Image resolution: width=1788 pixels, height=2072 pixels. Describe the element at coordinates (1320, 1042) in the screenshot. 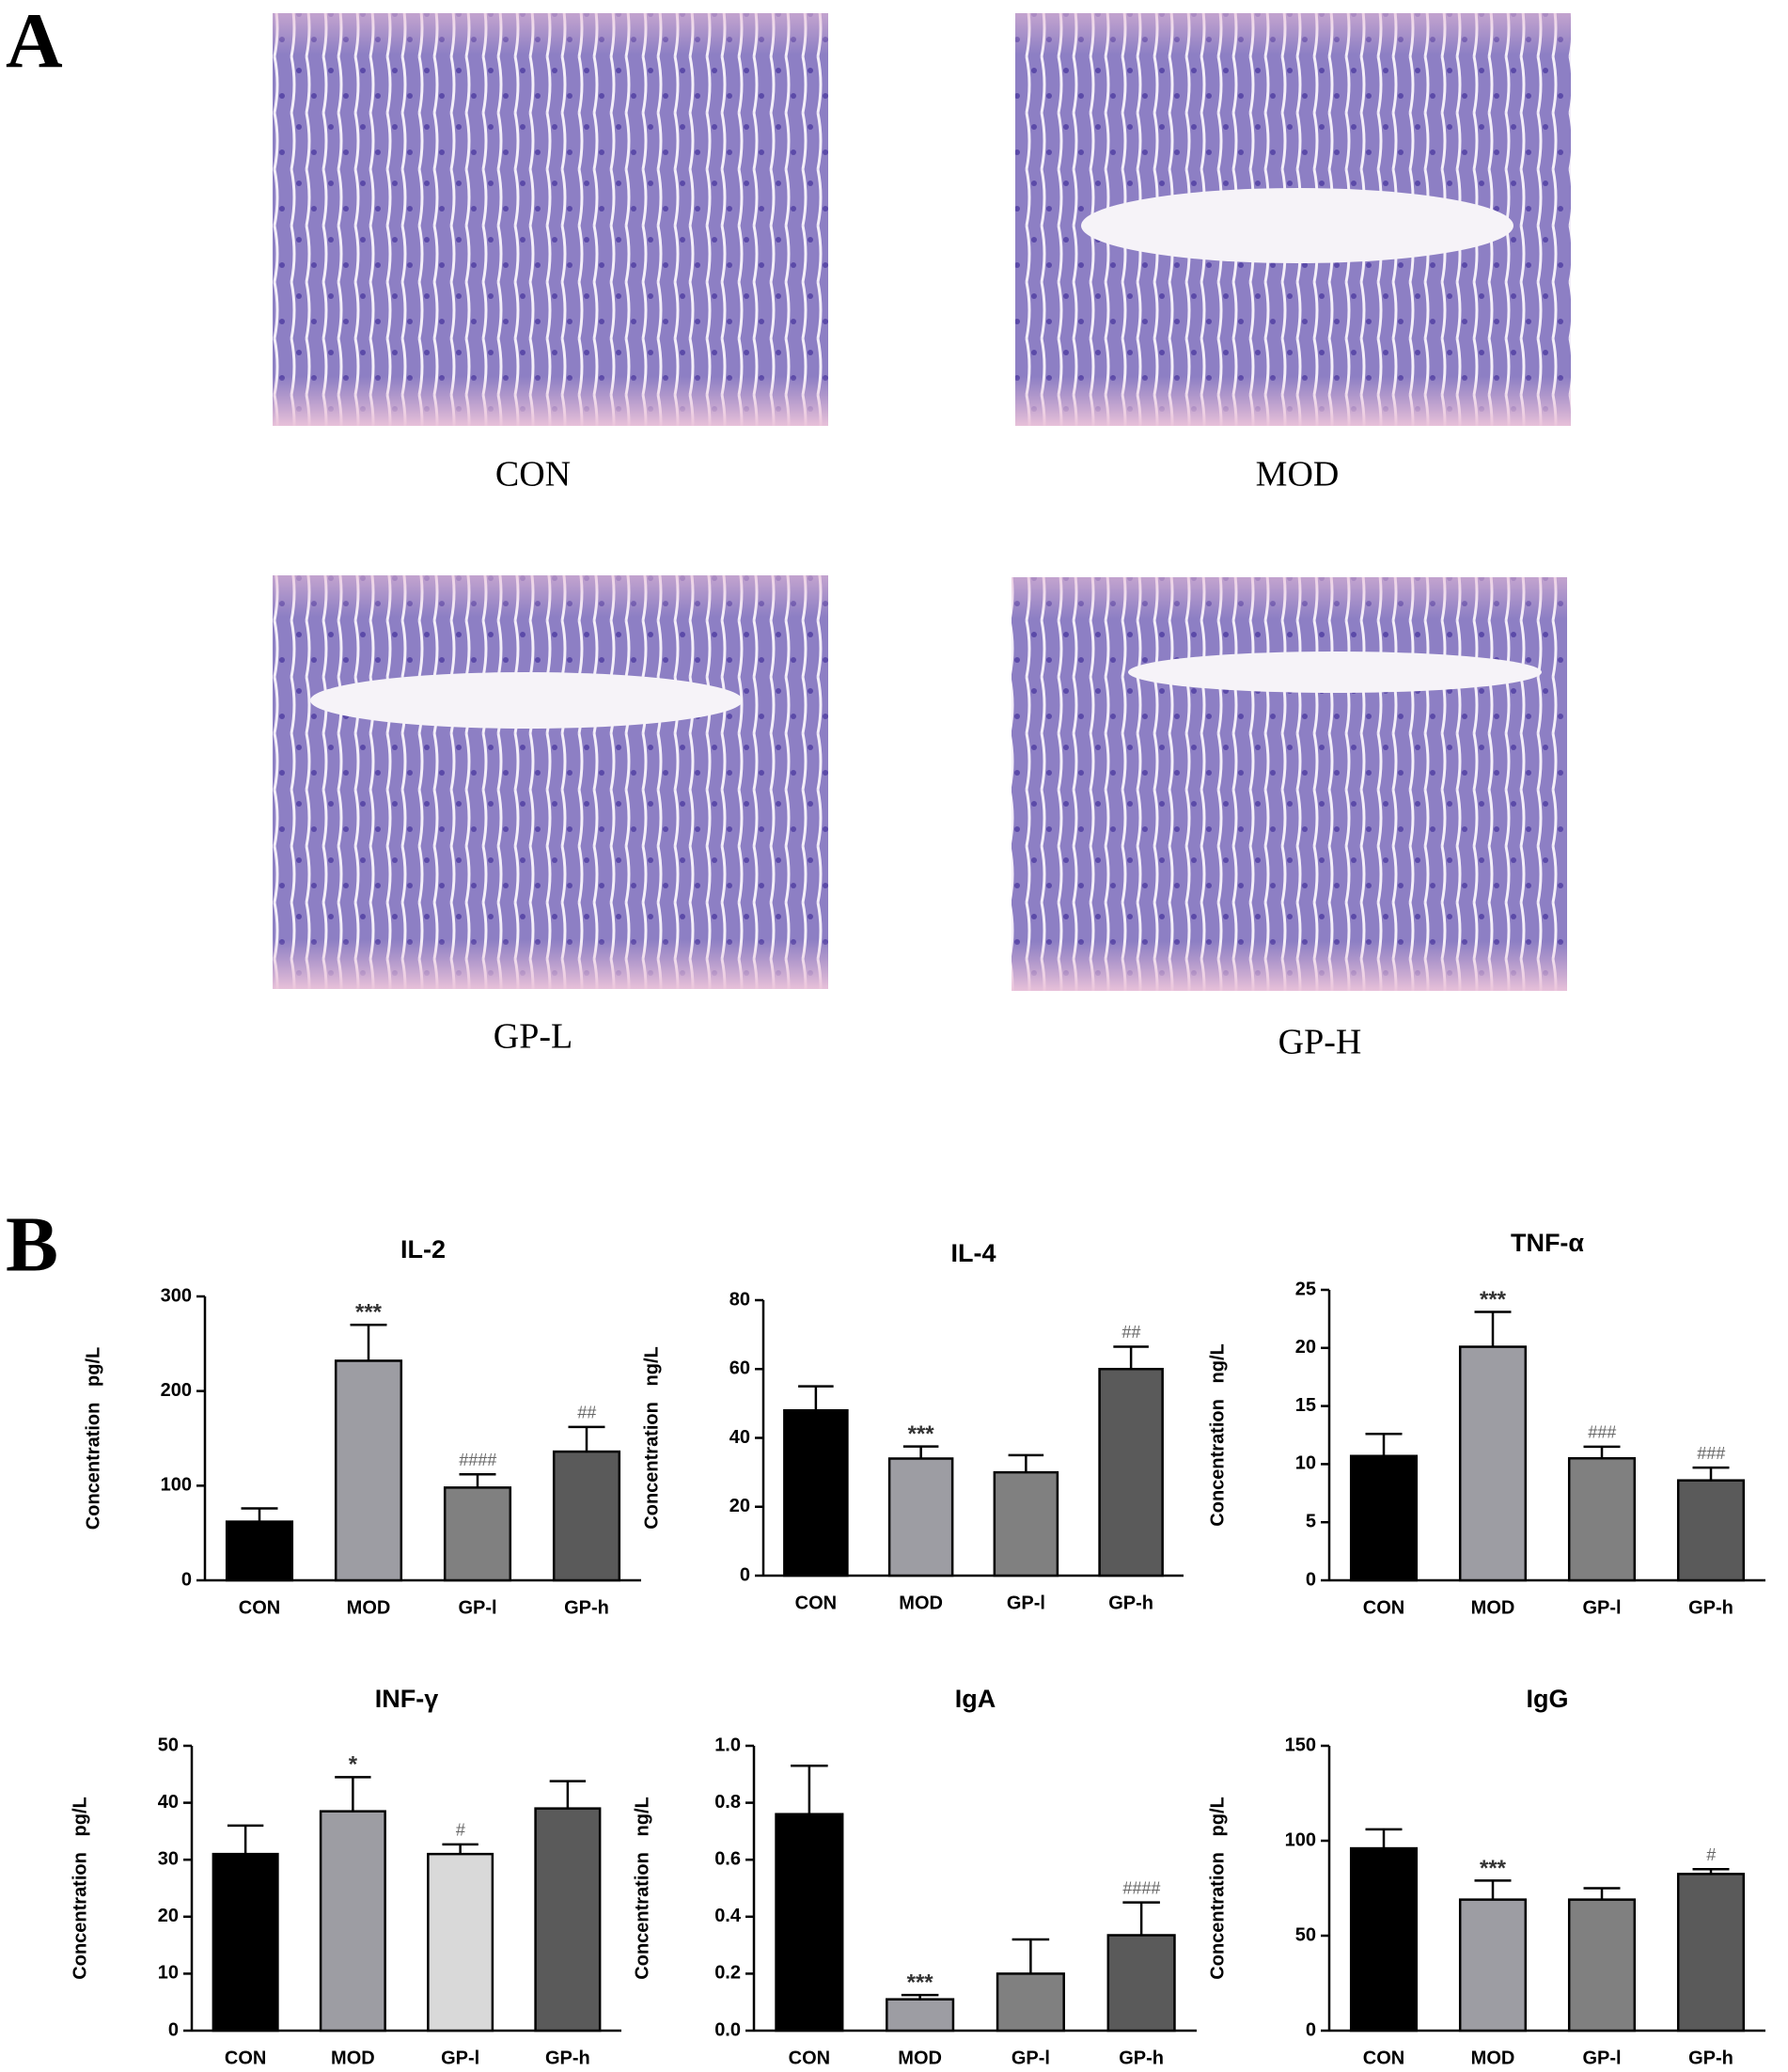

I see `image-caption: GP-H` at that location.